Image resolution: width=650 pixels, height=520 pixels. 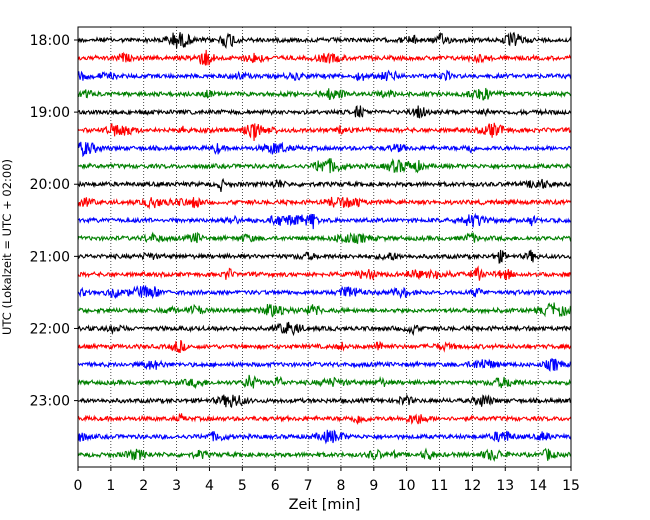 What do you see at coordinates (242, 486) in the screenshot?
I see `x-tick-label: 5` at bounding box center [242, 486].